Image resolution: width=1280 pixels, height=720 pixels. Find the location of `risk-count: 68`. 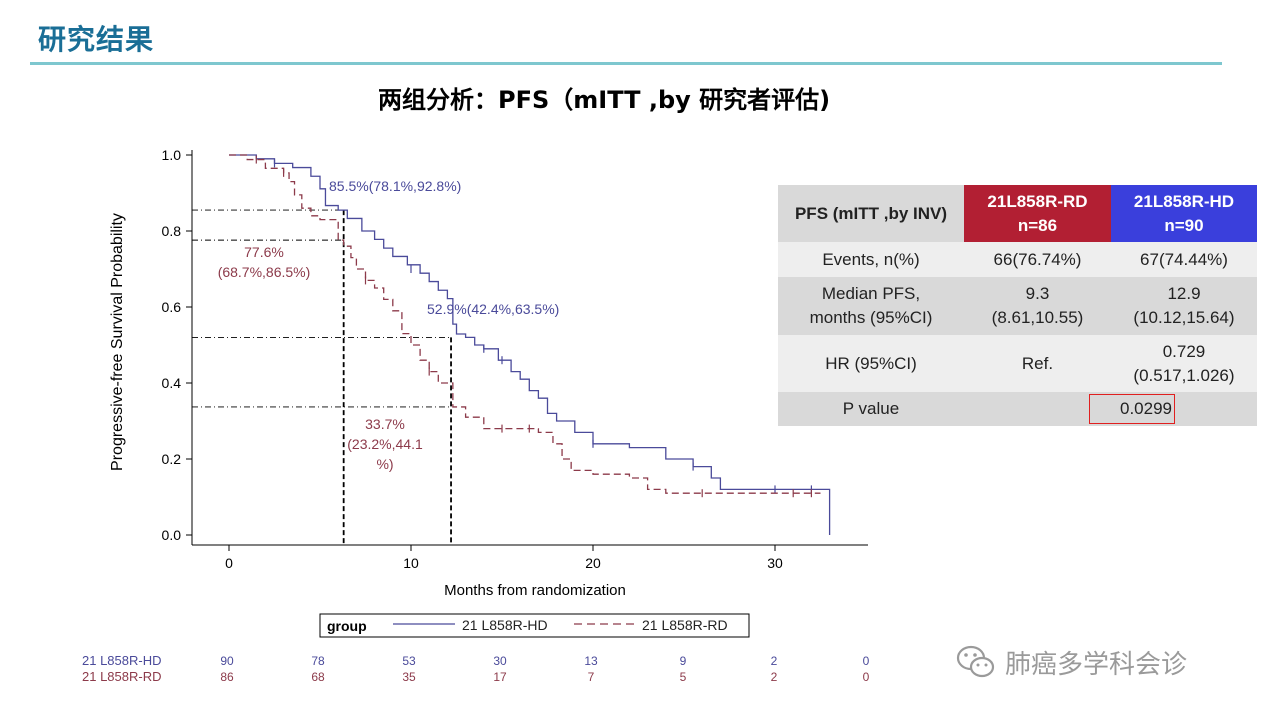

risk-count: 68 is located at coordinates (318, 677).